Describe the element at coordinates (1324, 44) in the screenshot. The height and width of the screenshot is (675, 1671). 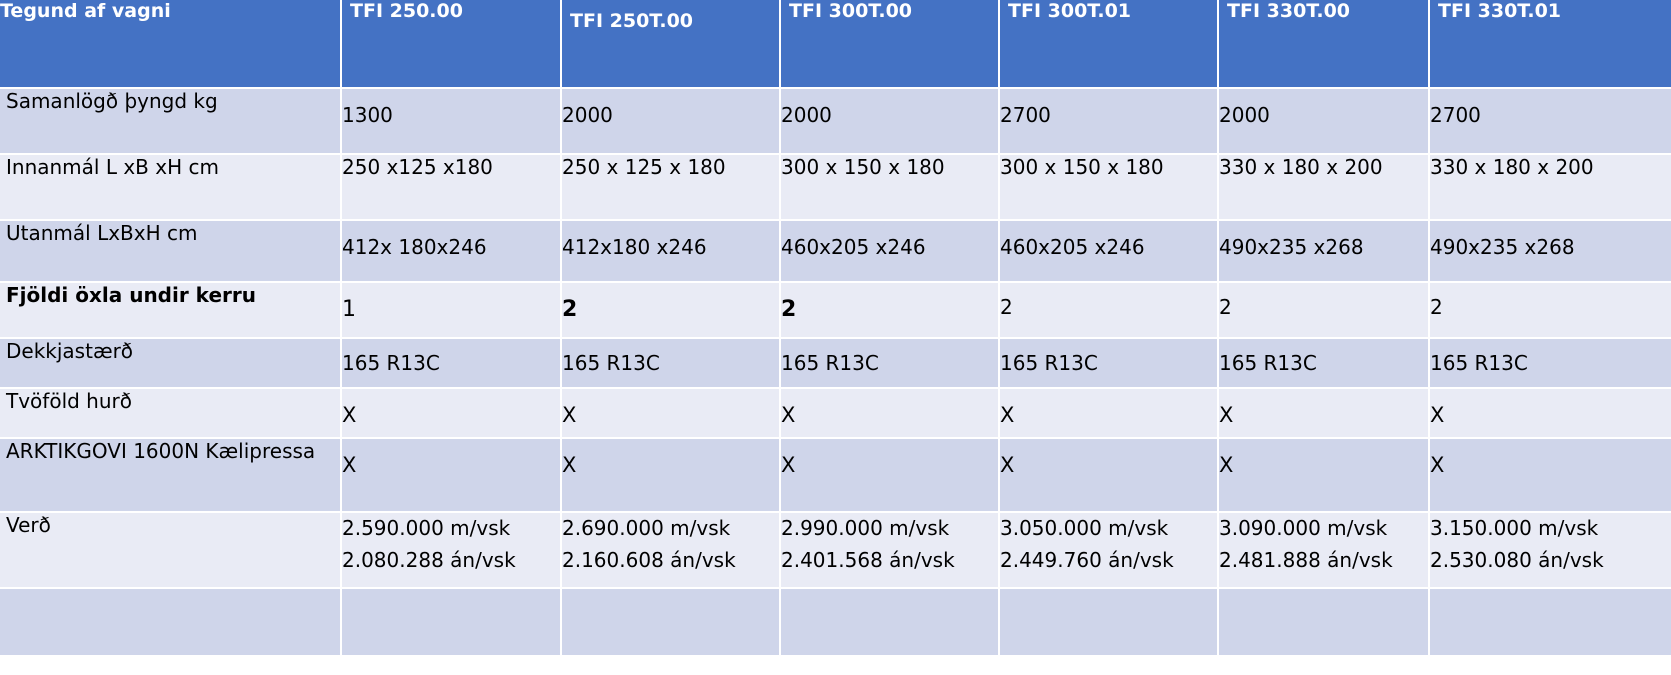
I see `model-header-tfi-330t-00: TFI 330T.00` at that location.